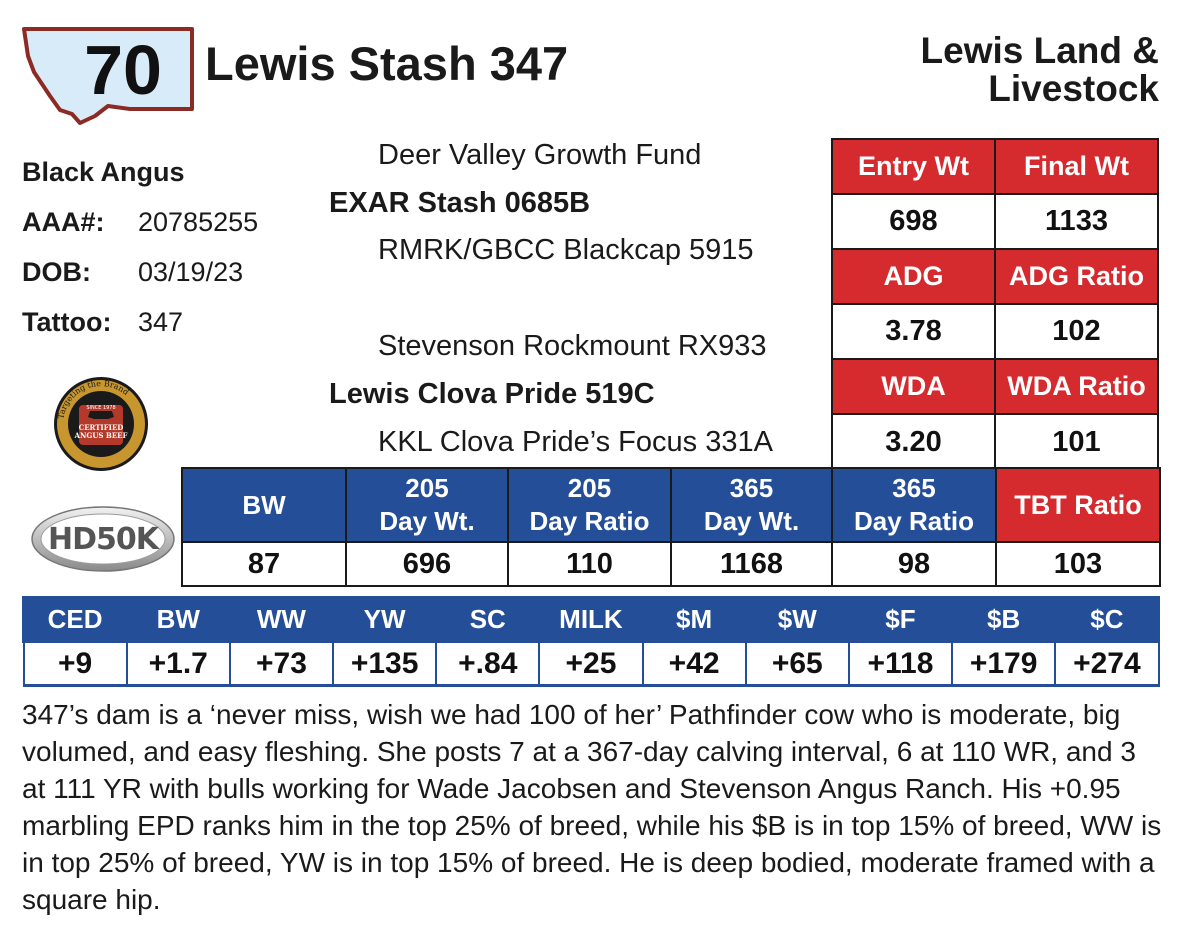 This screenshot has height=935, width=1183. Describe the element at coordinates (566, 250) in the screenshot. I see `pedigree-sire-dam: RMRK/GBCC Blackcap 5915` at that location.